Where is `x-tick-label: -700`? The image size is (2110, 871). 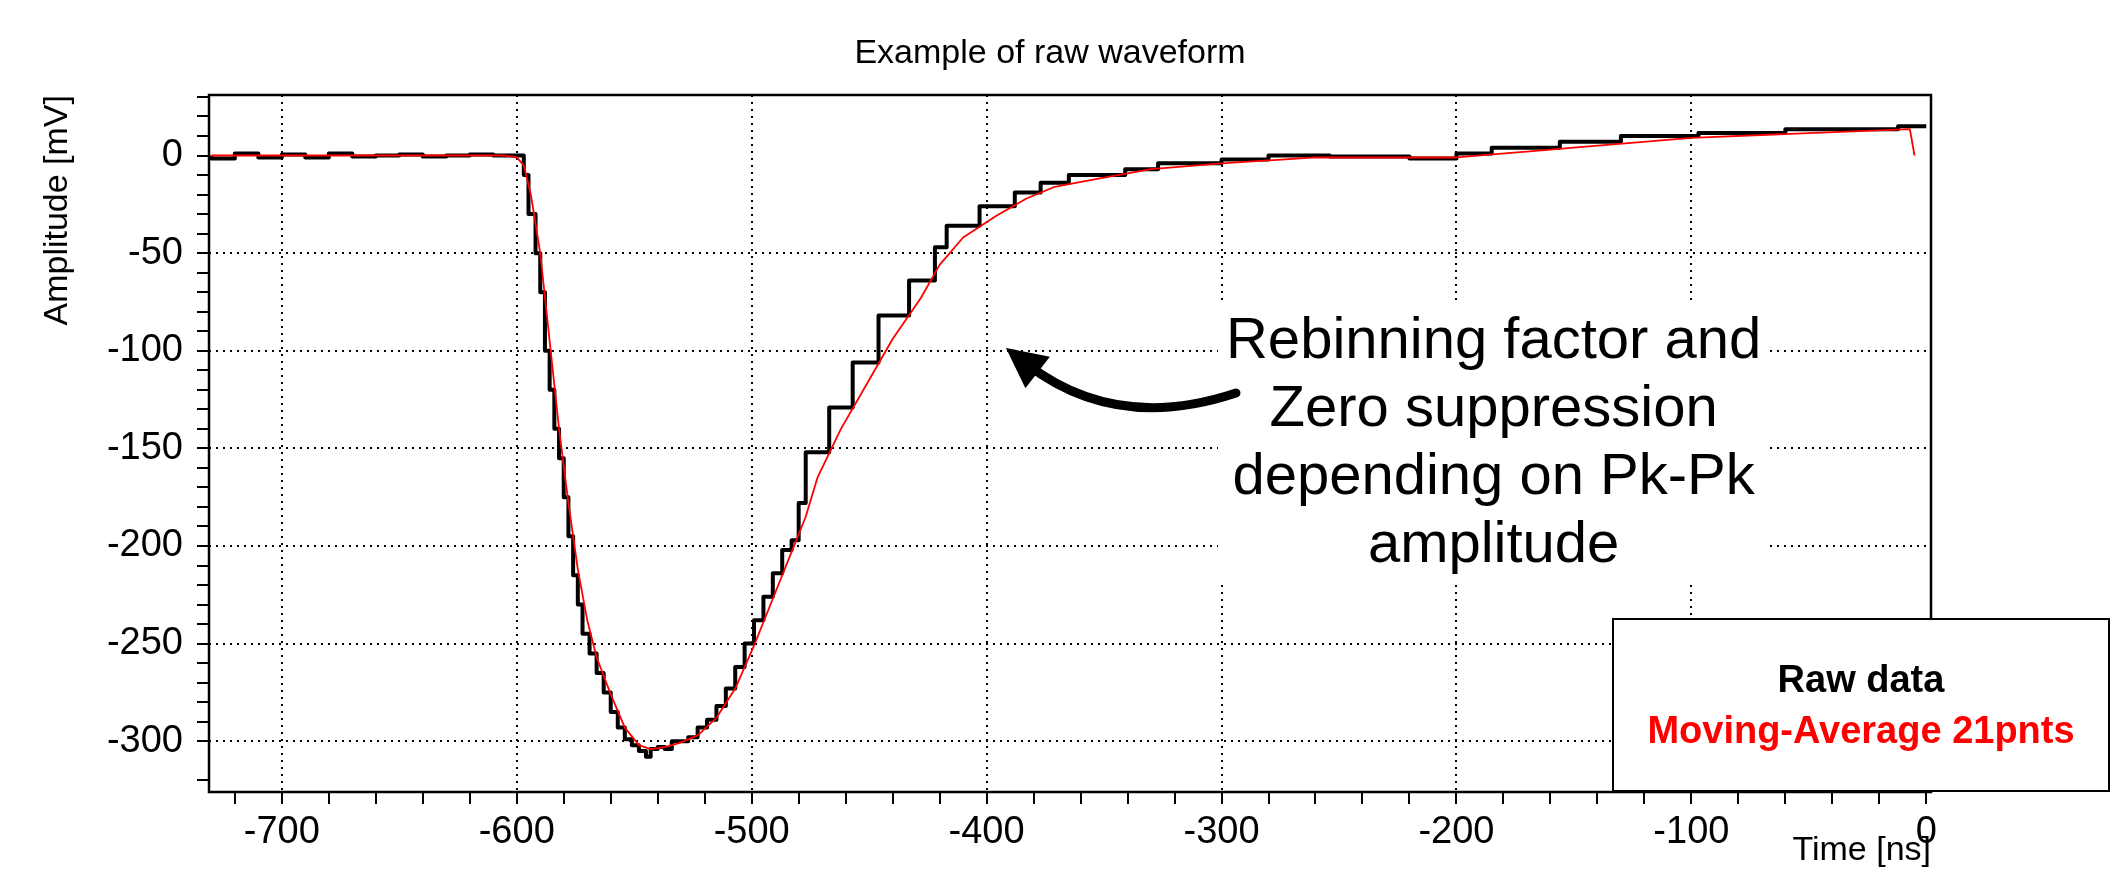
x-tick-label: -700 is located at coordinates (281, 830).